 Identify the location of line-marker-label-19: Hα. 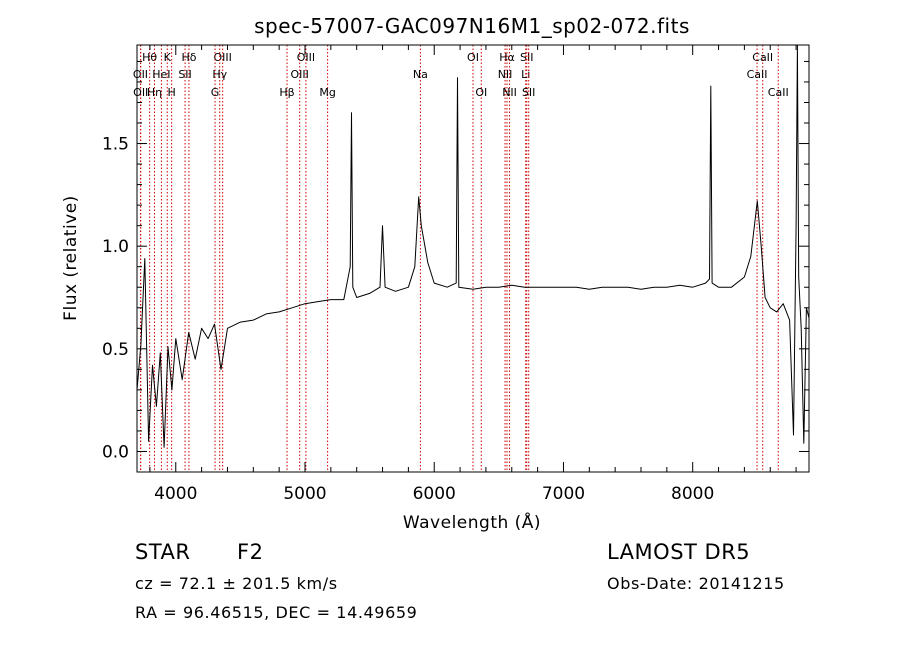
(507, 57).